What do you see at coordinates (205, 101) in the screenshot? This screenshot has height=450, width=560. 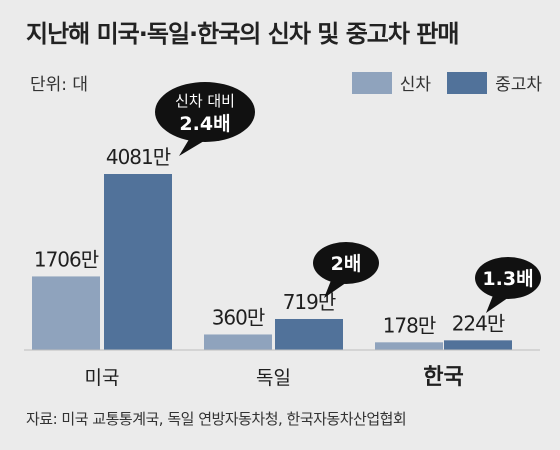 I see `callout-text-0-0: 신차 대비` at bounding box center [205, 101].